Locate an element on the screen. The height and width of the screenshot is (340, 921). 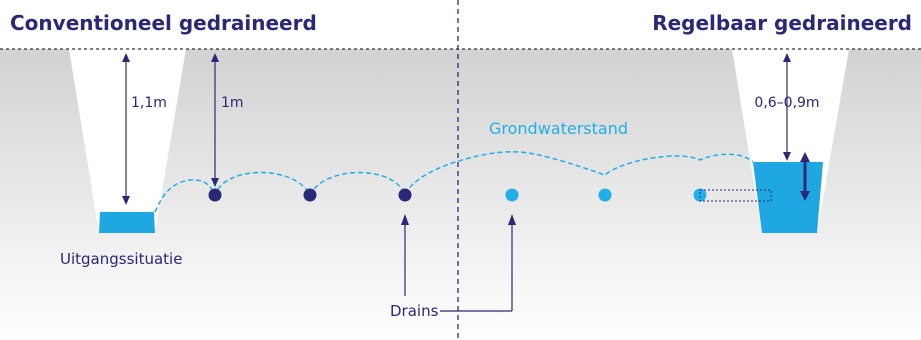
drains-connector is located at coordinates (458, 263).